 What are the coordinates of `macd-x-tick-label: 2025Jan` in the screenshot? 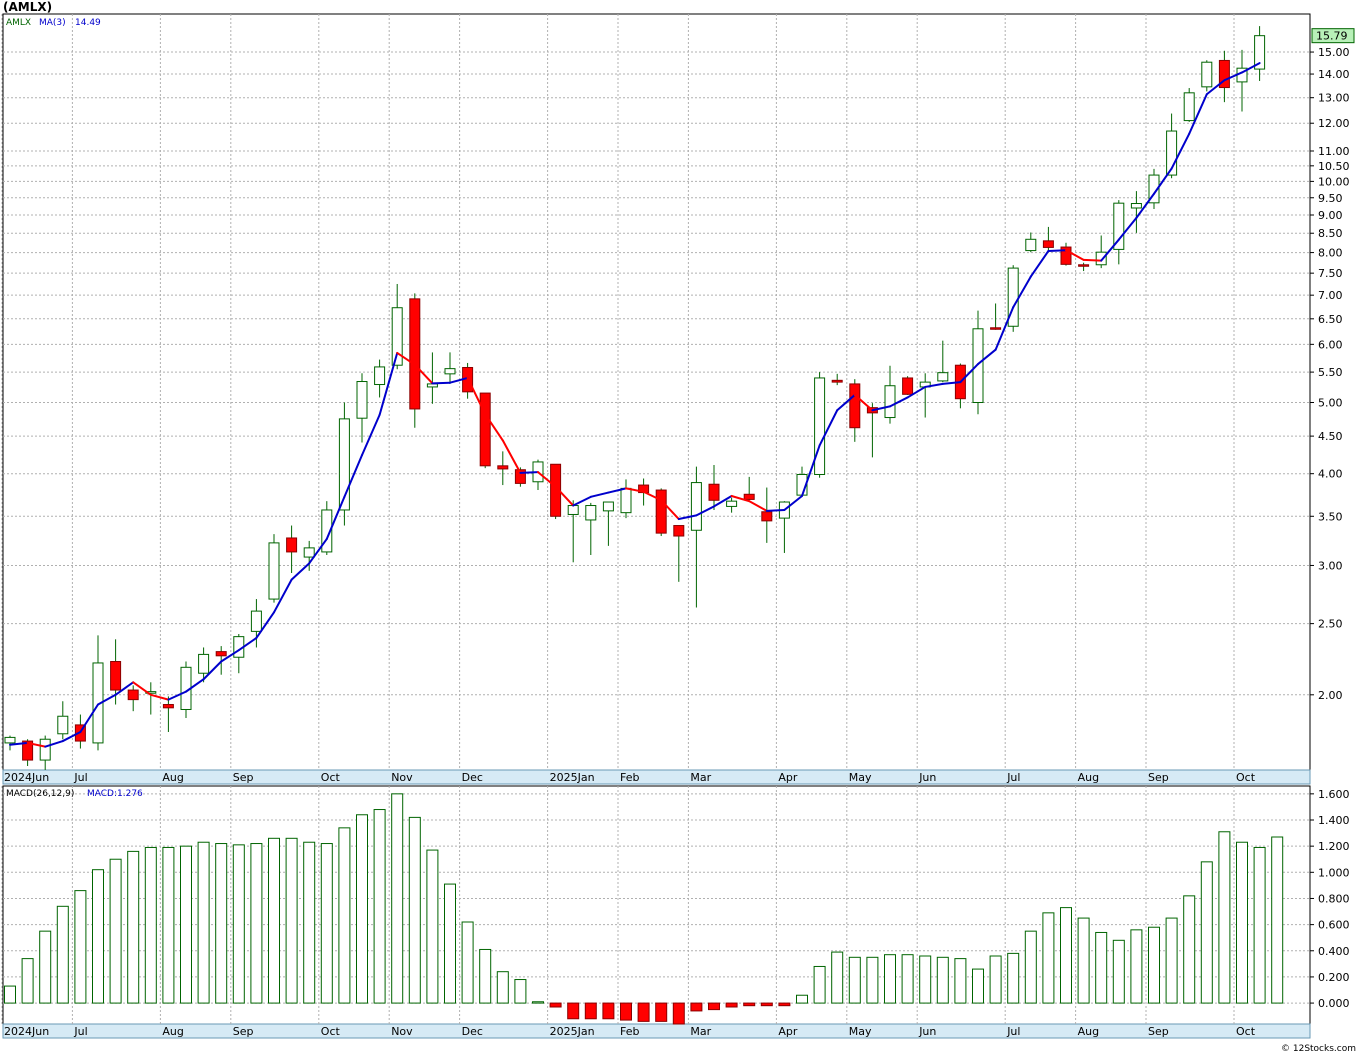 It's located at (572, 1031).